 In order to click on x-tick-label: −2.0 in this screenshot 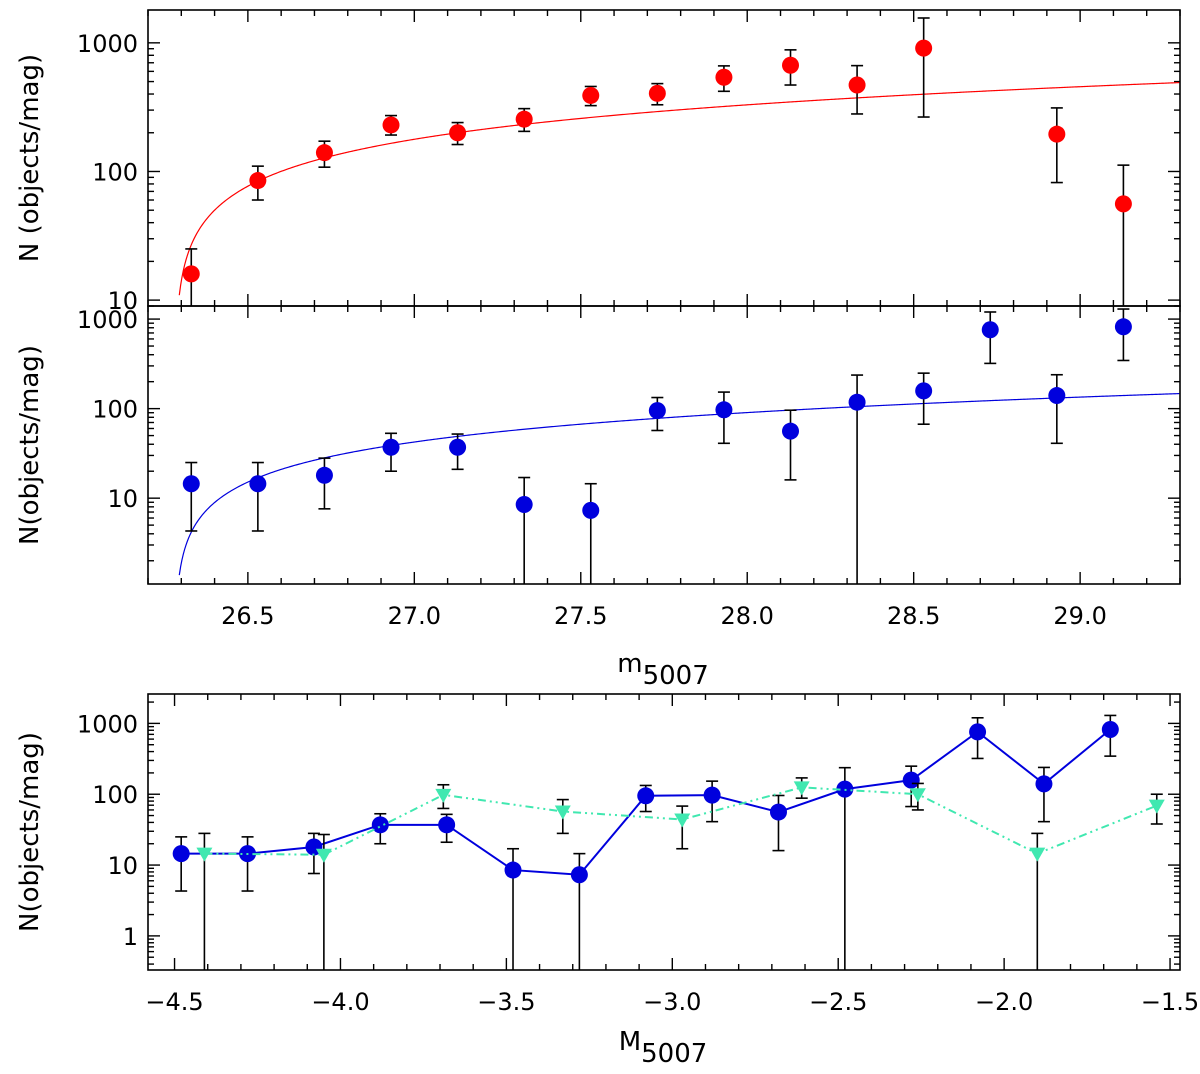, I will do `click(1004, 1002)`.